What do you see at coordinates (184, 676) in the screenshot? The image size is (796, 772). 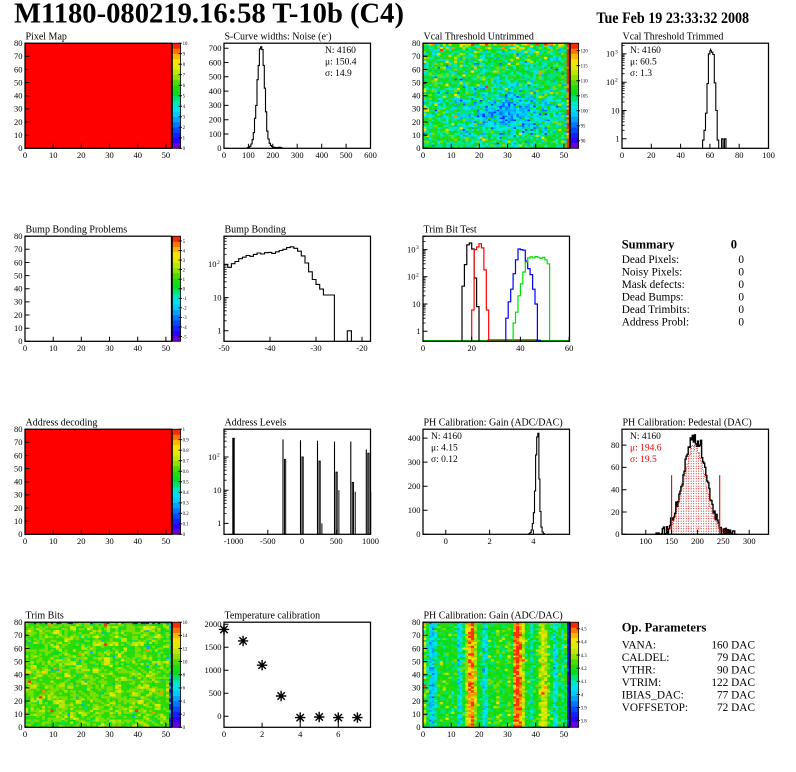 I see `svg-text: 8` at bounding box center [184, 676].